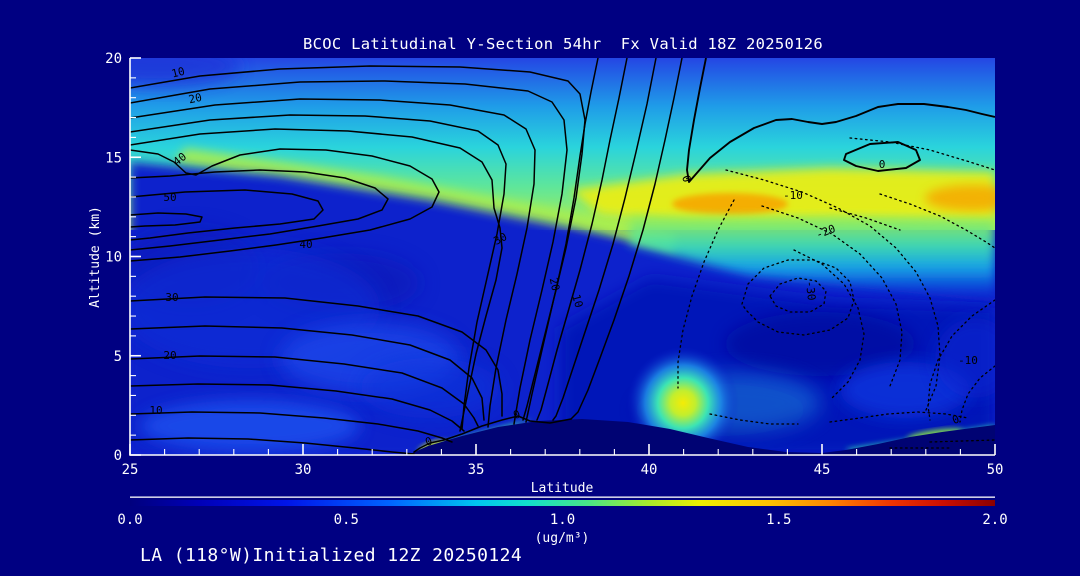 The image size is (1080, 576). What do you see at coordinates (113, 158) in the screenshot?
I see `y-axis-tick-label: 15` at bounding box center [113, 158].